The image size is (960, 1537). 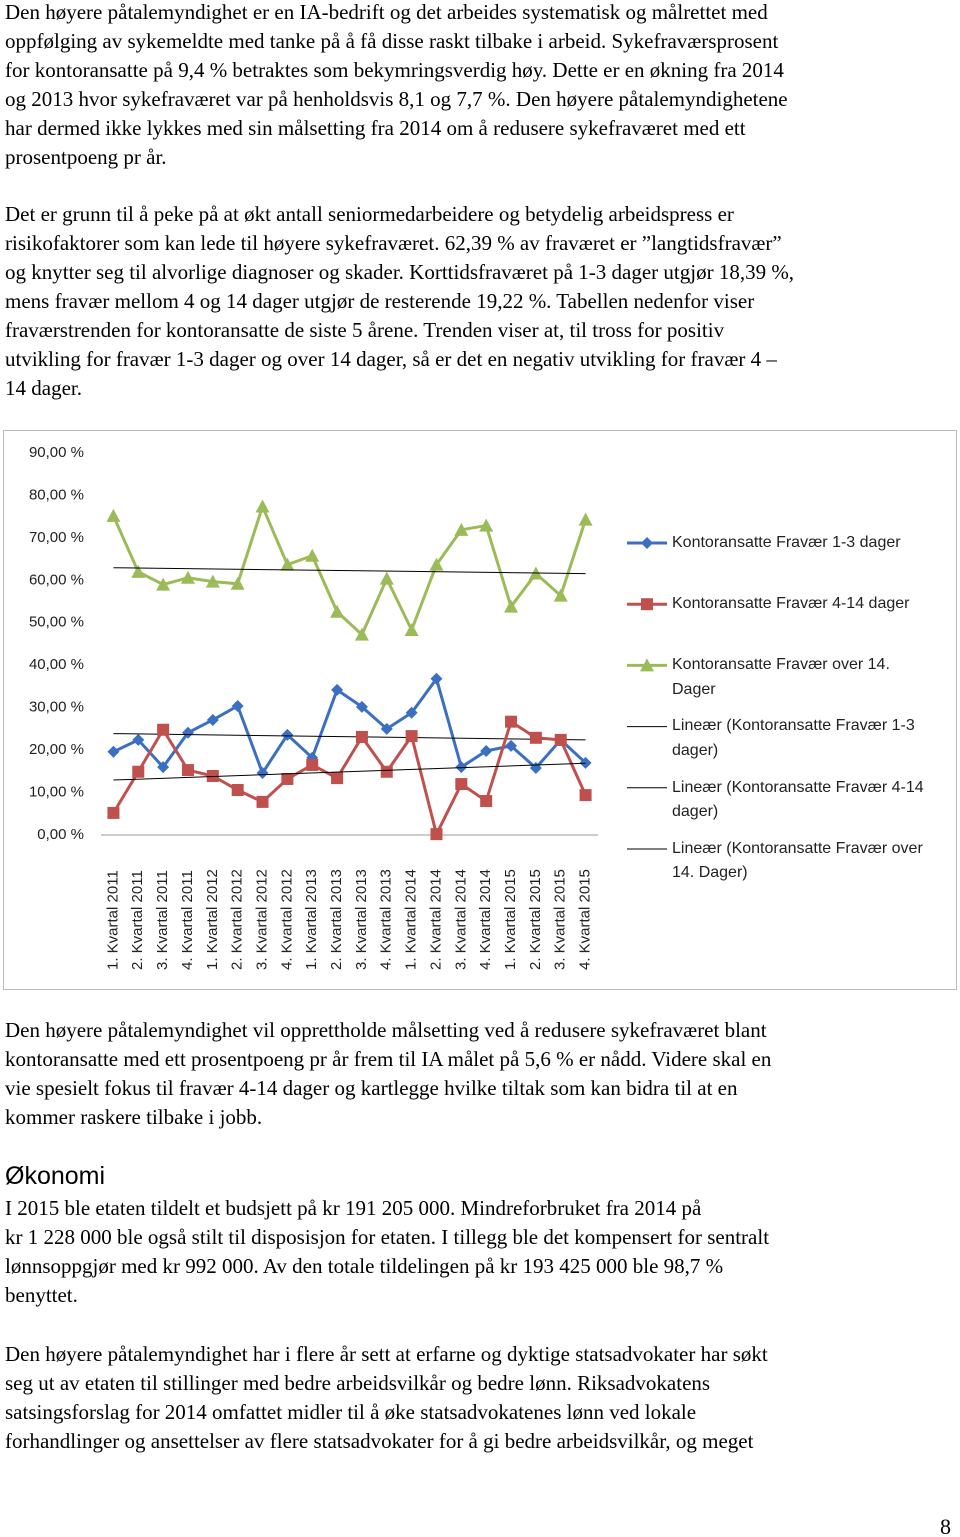 What do you see at coordinates (56, 579) in the screenshot?
I see `y-tick-label: 60,00 %` at bounding box center [56, 579].